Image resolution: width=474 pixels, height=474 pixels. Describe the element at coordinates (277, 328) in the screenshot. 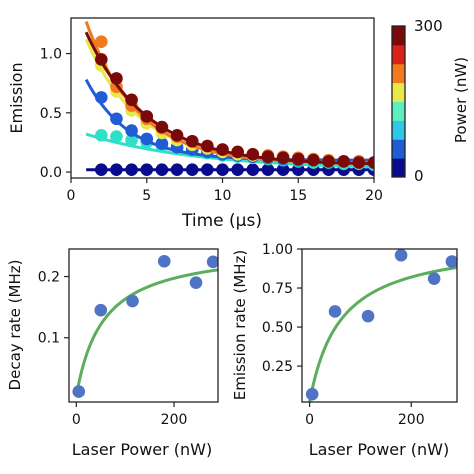

I see `y-tick-label: 0.50` at that location.